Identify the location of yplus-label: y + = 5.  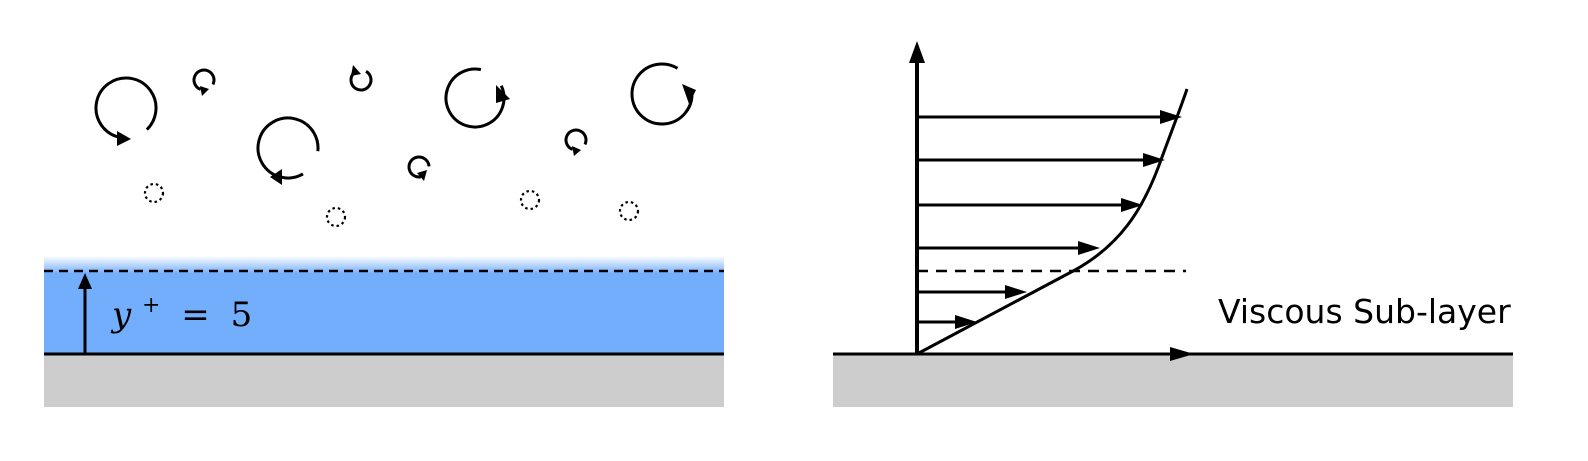
(181, 308).